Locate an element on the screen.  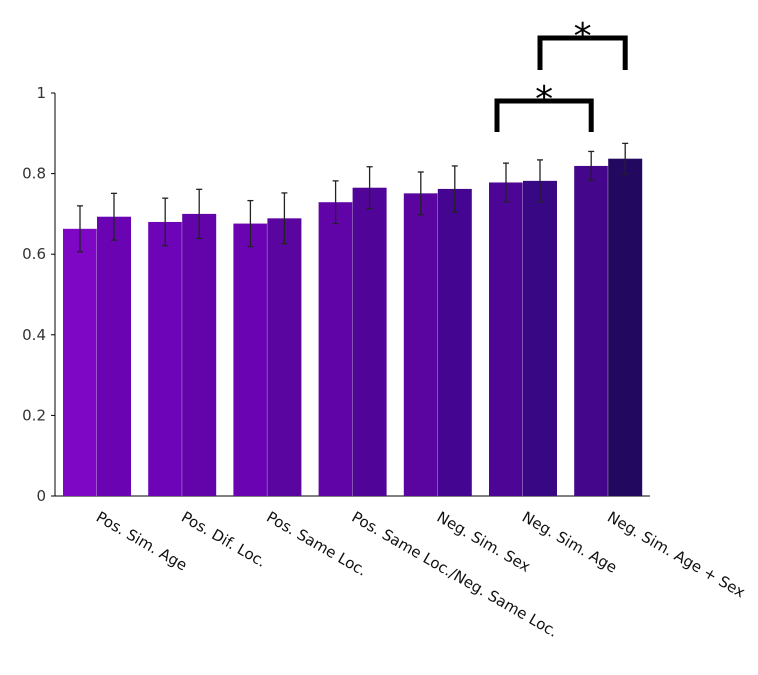
y-tick-label: 0.6 is located at coordinates (34, 254).